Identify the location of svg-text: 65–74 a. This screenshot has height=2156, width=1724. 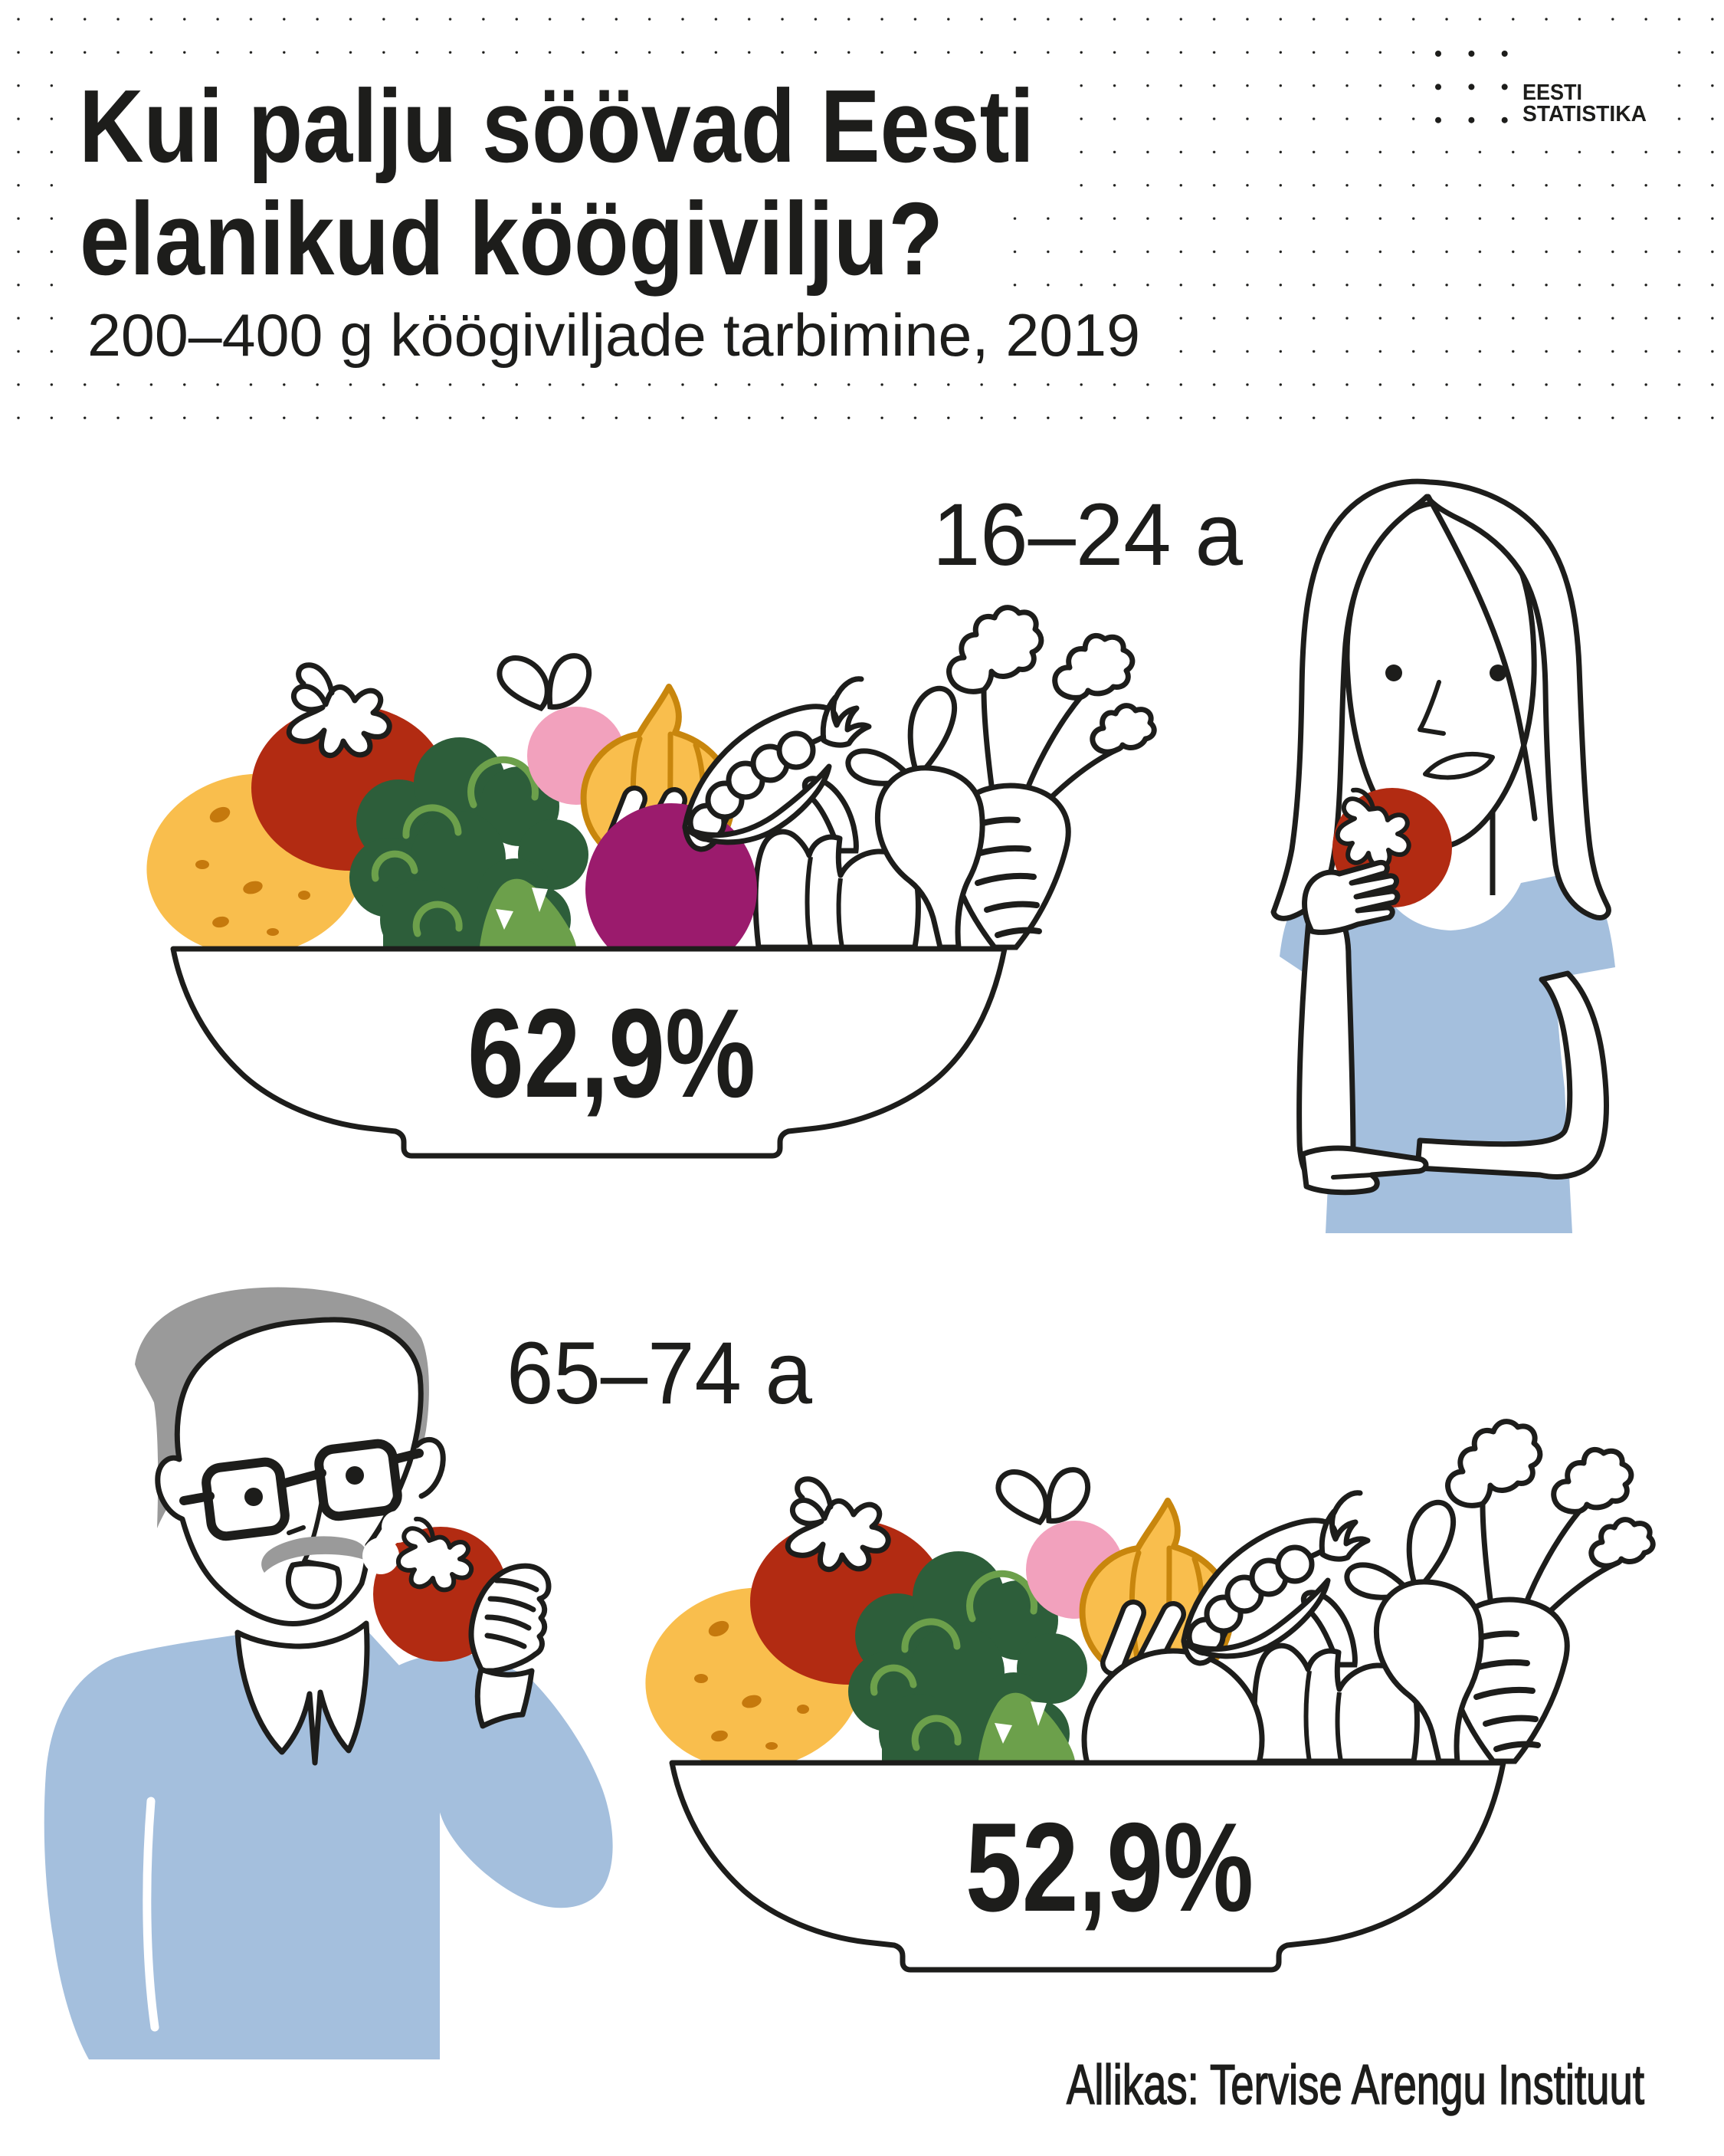
(659, 1373).